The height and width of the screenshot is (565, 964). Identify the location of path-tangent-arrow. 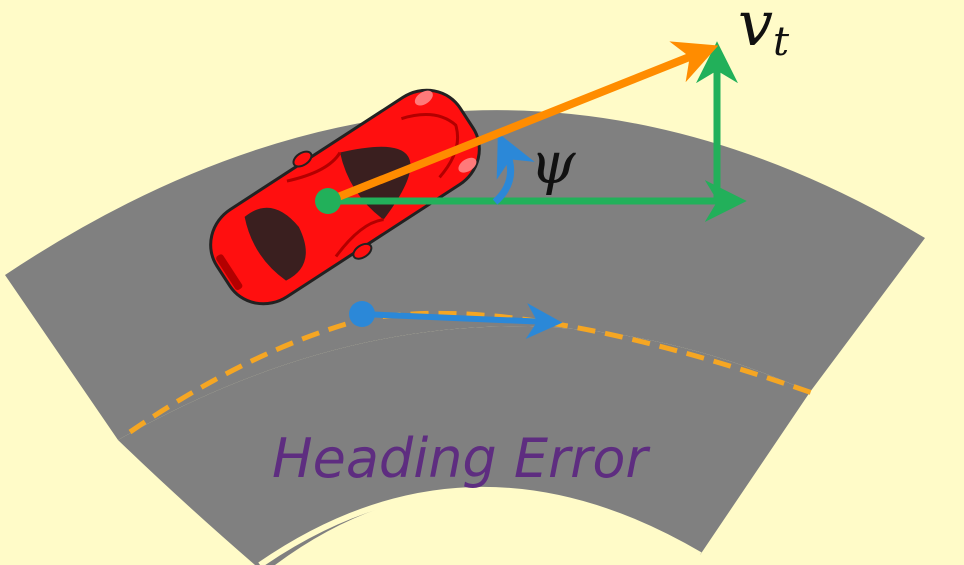
(462, 321).